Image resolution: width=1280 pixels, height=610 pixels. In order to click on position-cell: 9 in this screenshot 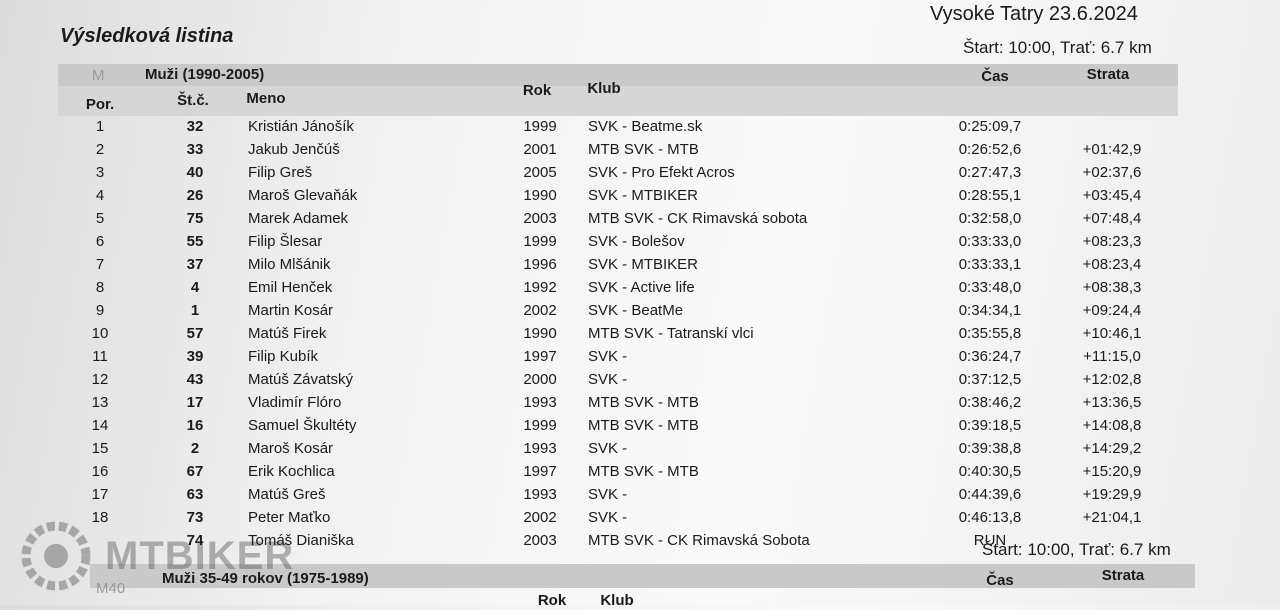, I will do `click(100, 310)`.